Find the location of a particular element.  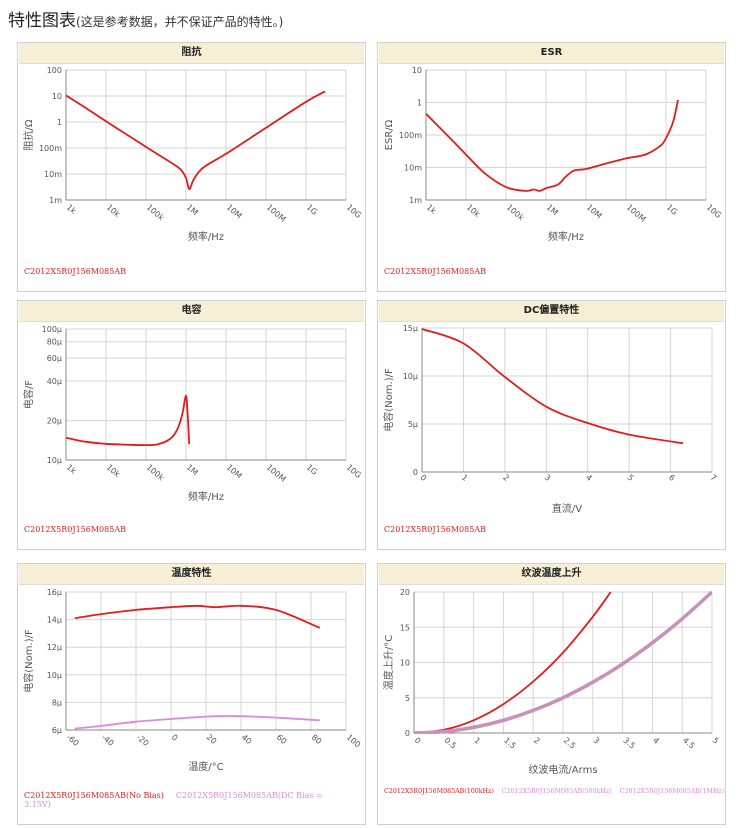

y-tick-label: 8μ is located at coordinates (57, 702).